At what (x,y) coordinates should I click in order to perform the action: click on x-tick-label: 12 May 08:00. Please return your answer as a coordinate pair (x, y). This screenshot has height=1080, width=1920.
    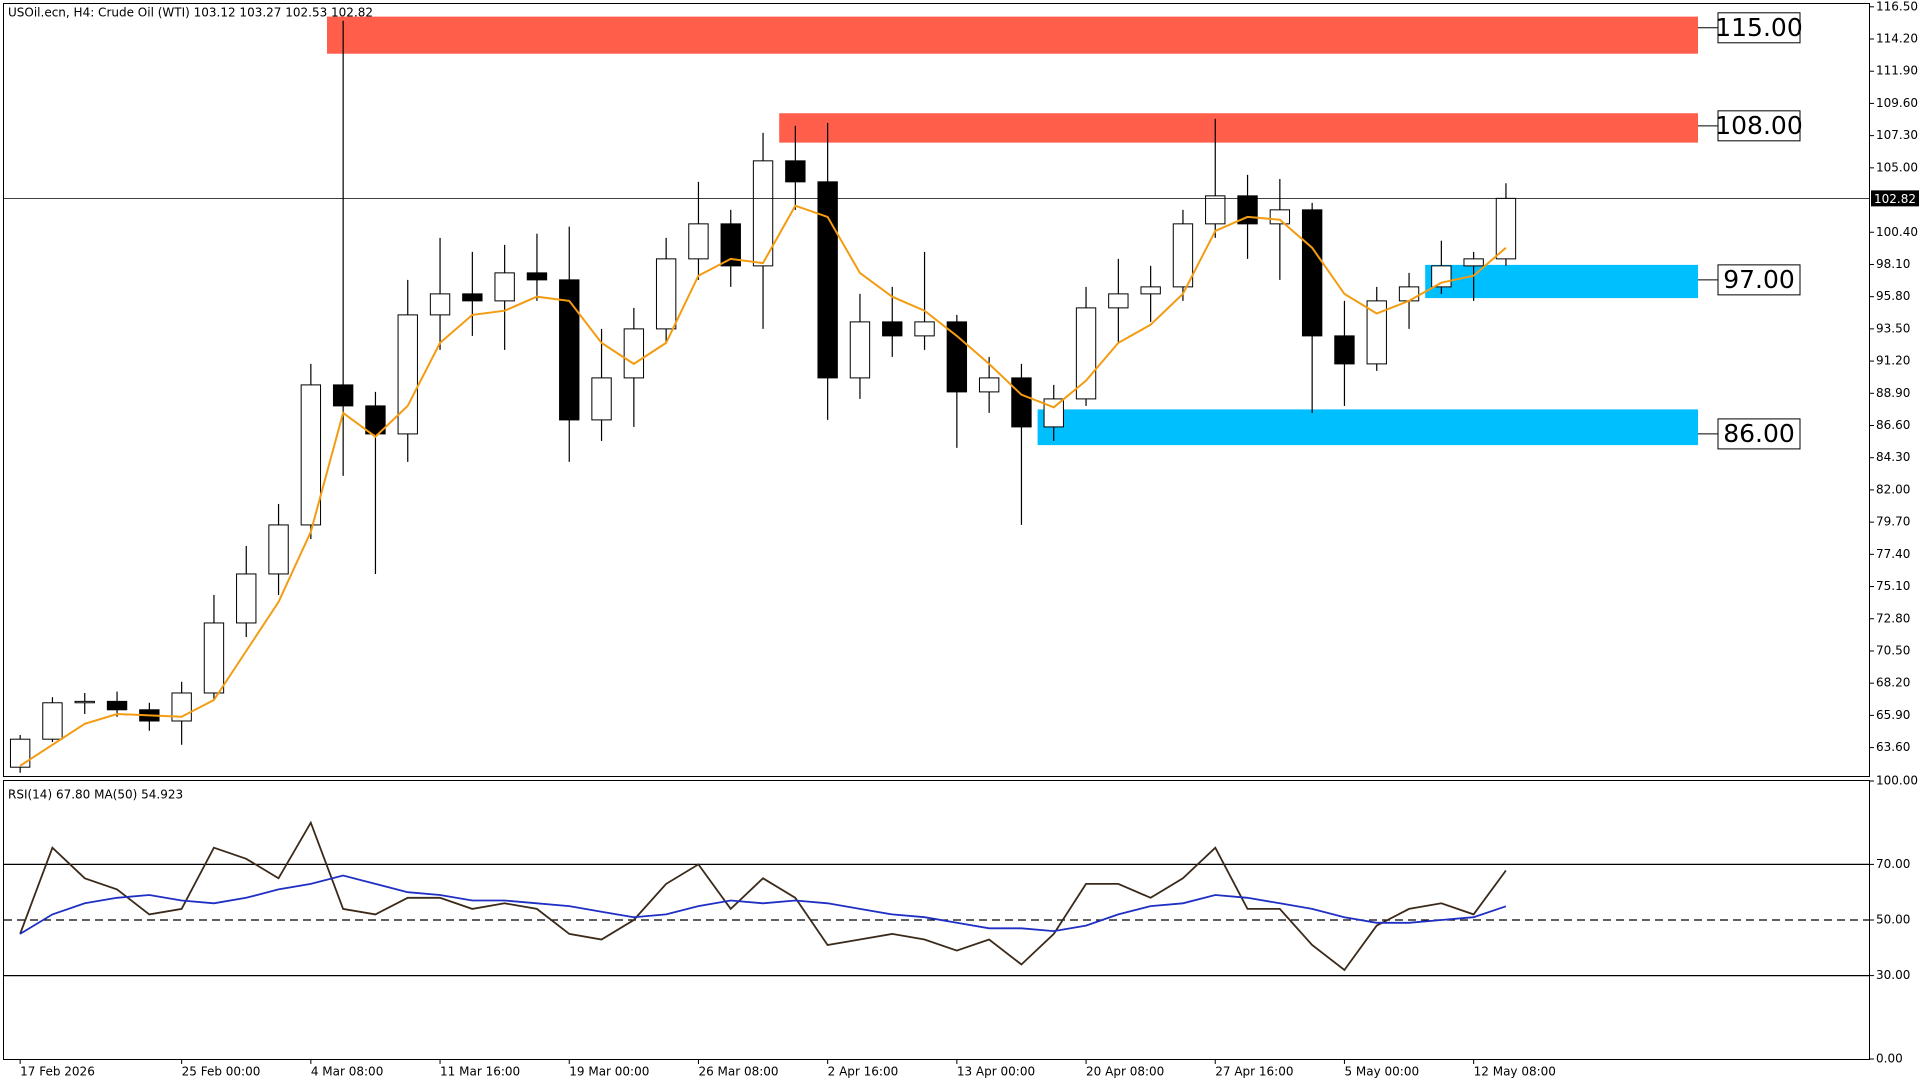
    Looking at the image, I should click on (1515, 1072).